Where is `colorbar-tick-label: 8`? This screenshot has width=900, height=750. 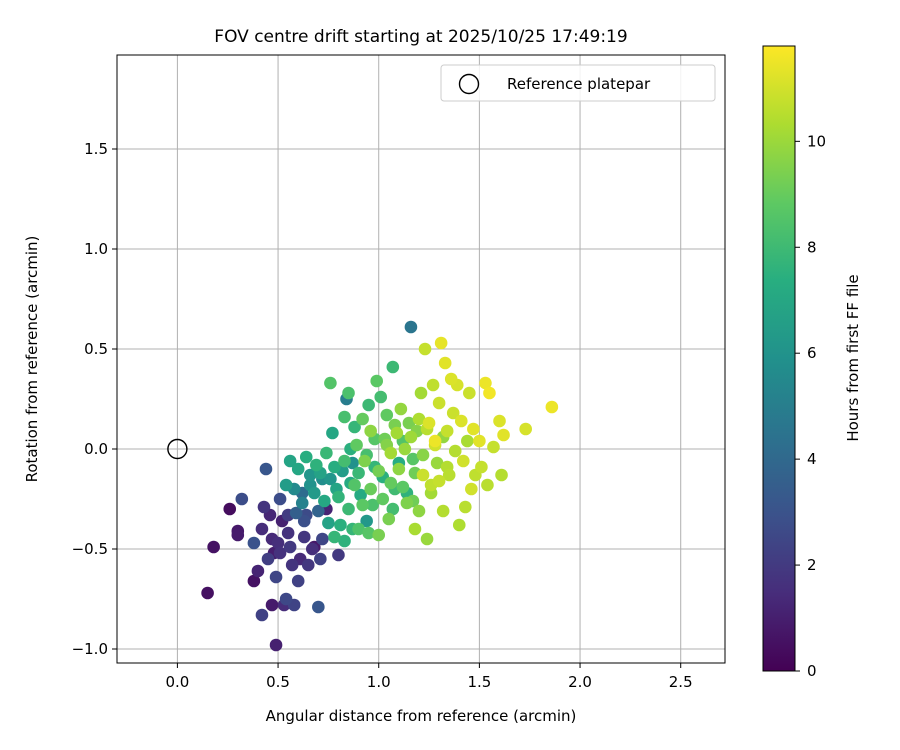 colorbar-tick-label: 8 is located at coordinates (812, 247).